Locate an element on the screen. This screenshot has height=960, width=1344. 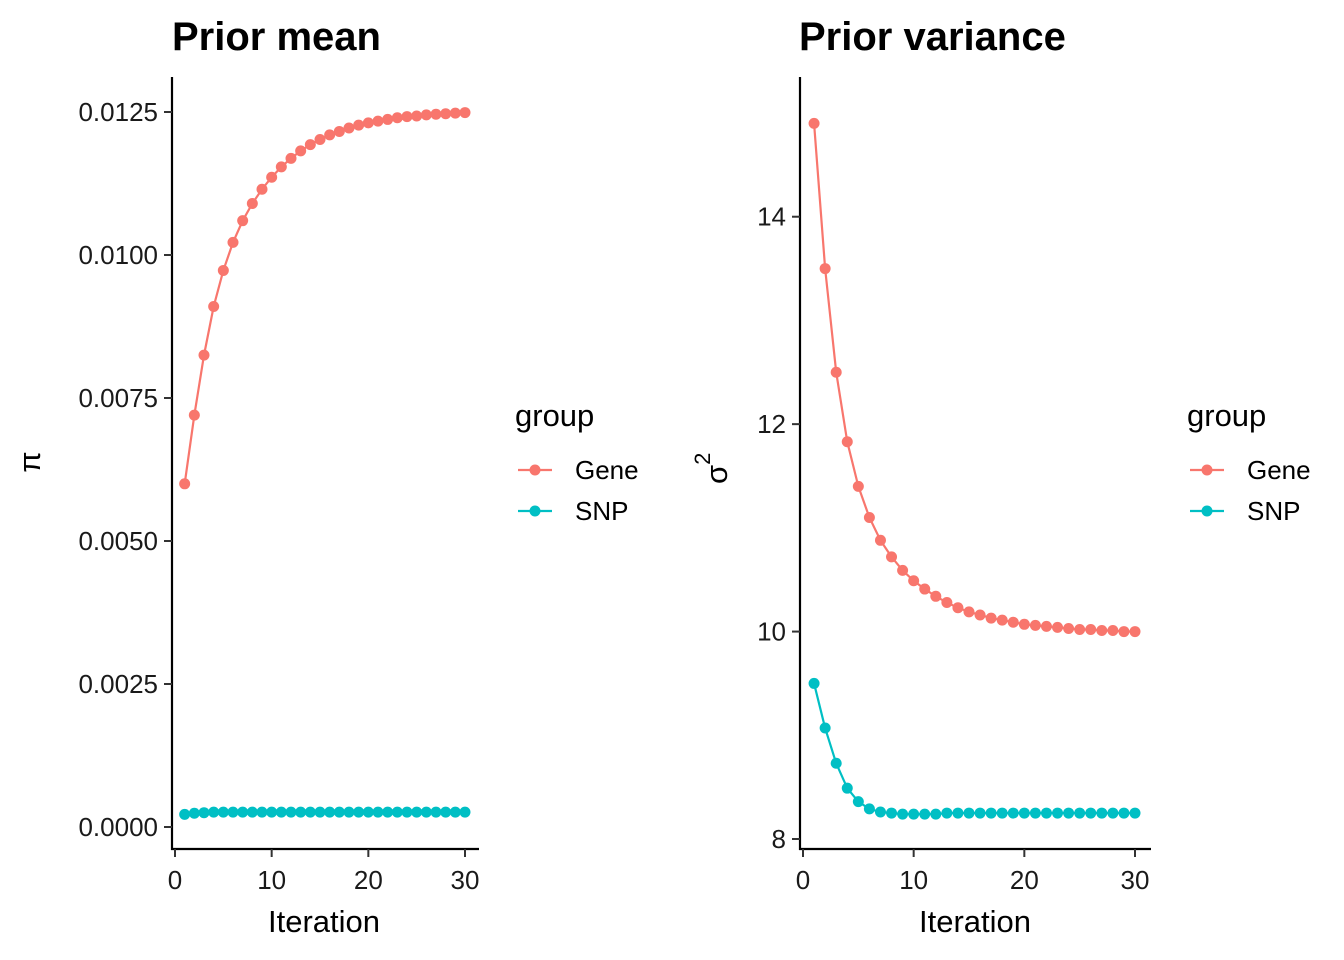
y-tick-label: 0.0000 is located at coordinates (118, 827).